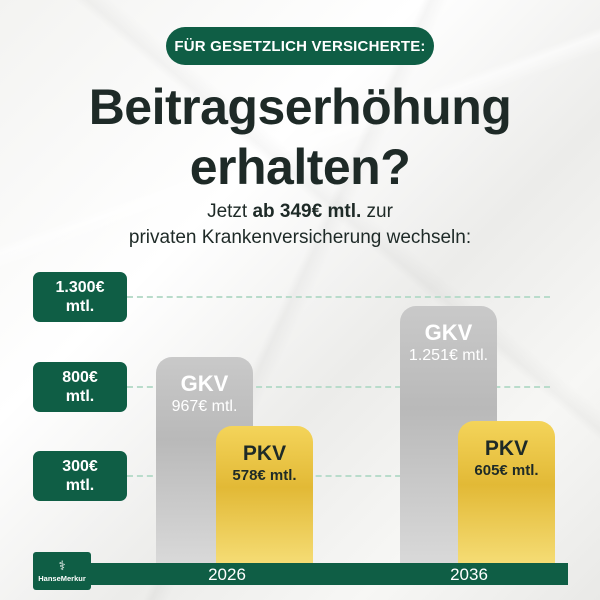  Describe the element at coordinates (80, 297) in the screenshot. I see `y-tick-label: 1.300€ mtl.` at that location.